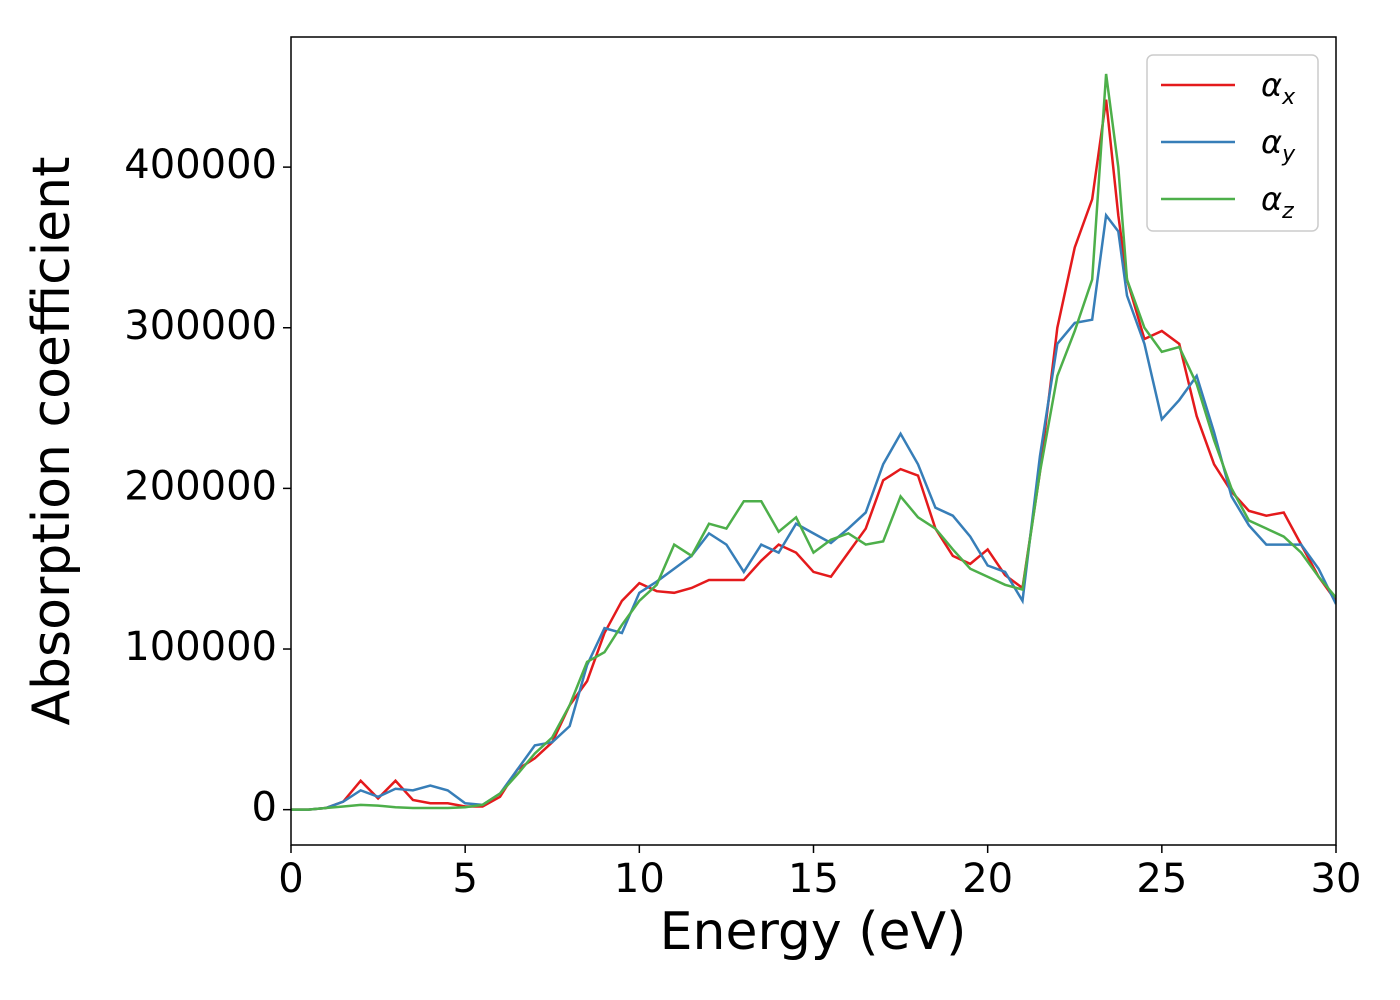 The height and width of the screenshot is (1000, 1400). What do you see at coordinates (264, 808) in the screenshot?
I see `y-tick-label: 0` at bounding box center [264, 808].